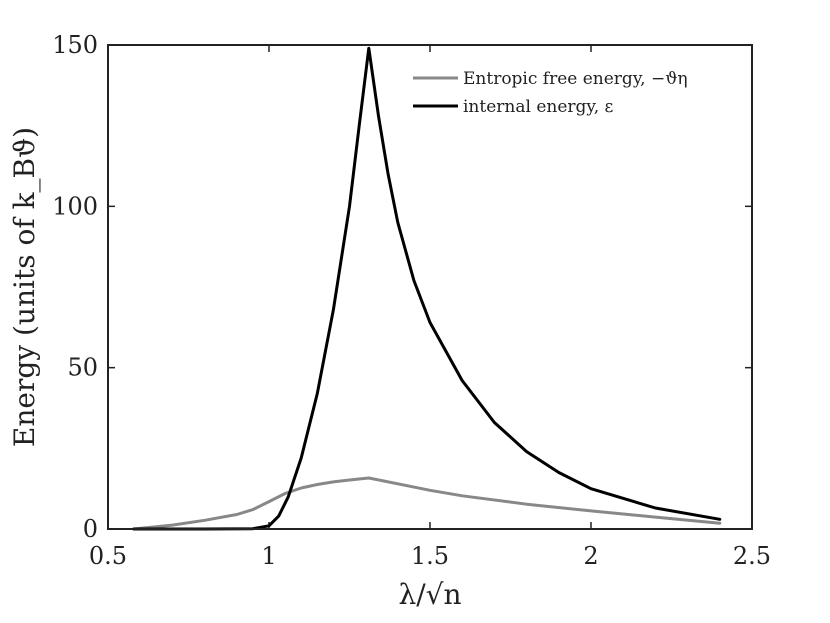  I want to click on x-tick-label: 1, so click(268, 556).